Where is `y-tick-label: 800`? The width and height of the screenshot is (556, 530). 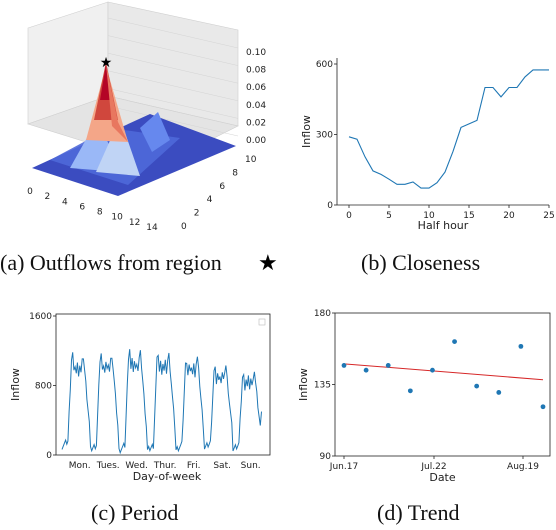
y-tick-label: 800 is located at coordinates (43, 387).